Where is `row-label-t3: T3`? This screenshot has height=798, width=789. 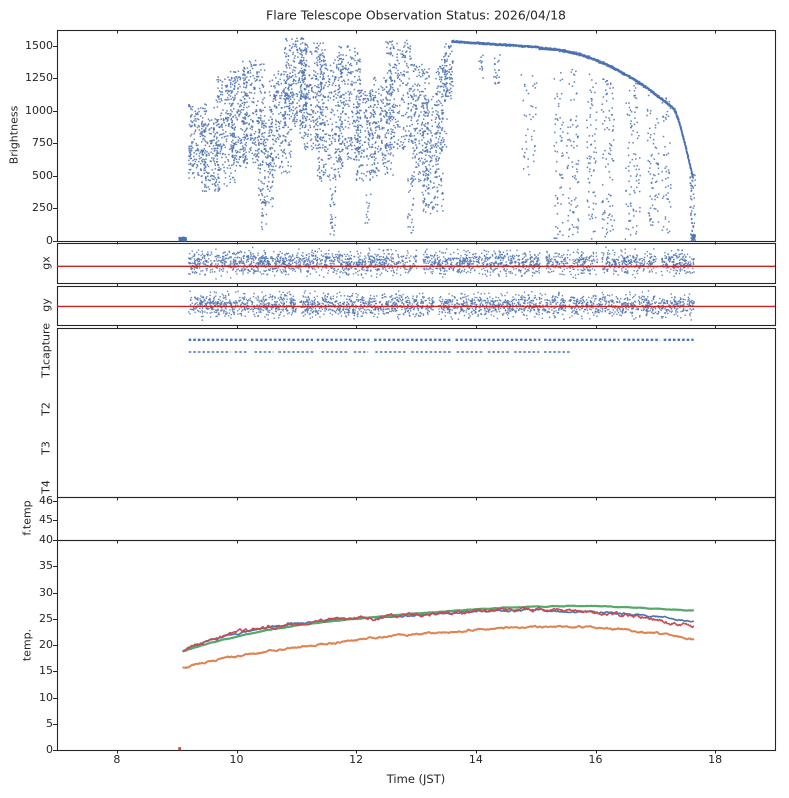 row-label-t3: T3 is located at coordinates (46, 448).